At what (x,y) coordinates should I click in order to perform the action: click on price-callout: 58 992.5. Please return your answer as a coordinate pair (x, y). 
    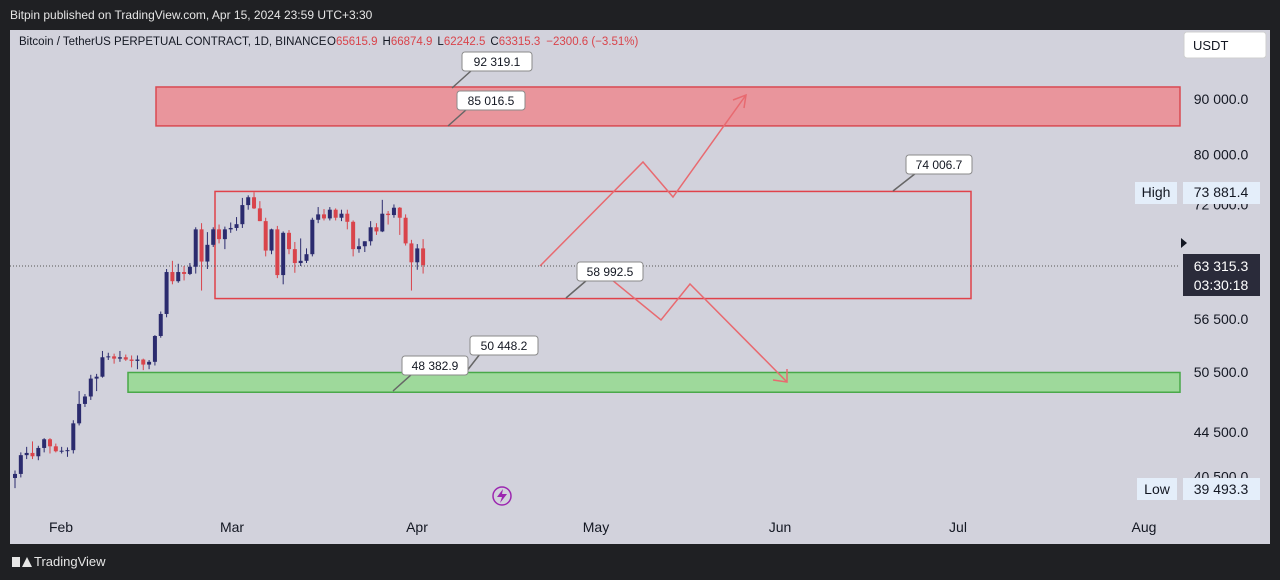
    Looking at the image, I should click on (604, 280).